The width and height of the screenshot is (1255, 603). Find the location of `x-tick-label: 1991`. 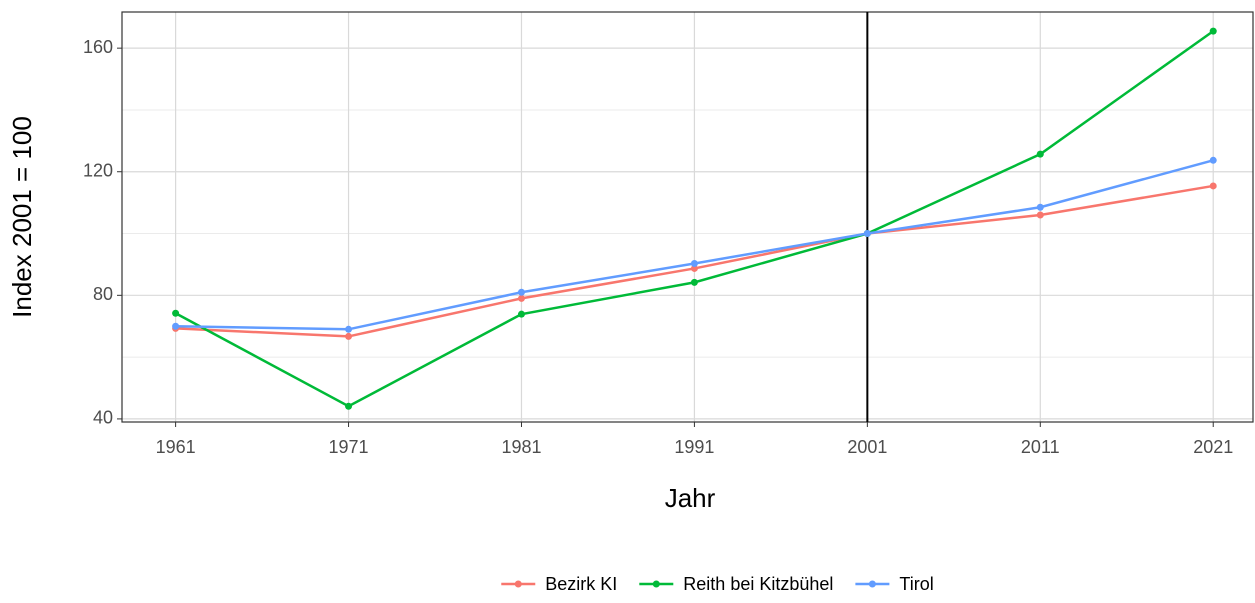

x-tick-label: 1991 is located at coordinates (694, 447).